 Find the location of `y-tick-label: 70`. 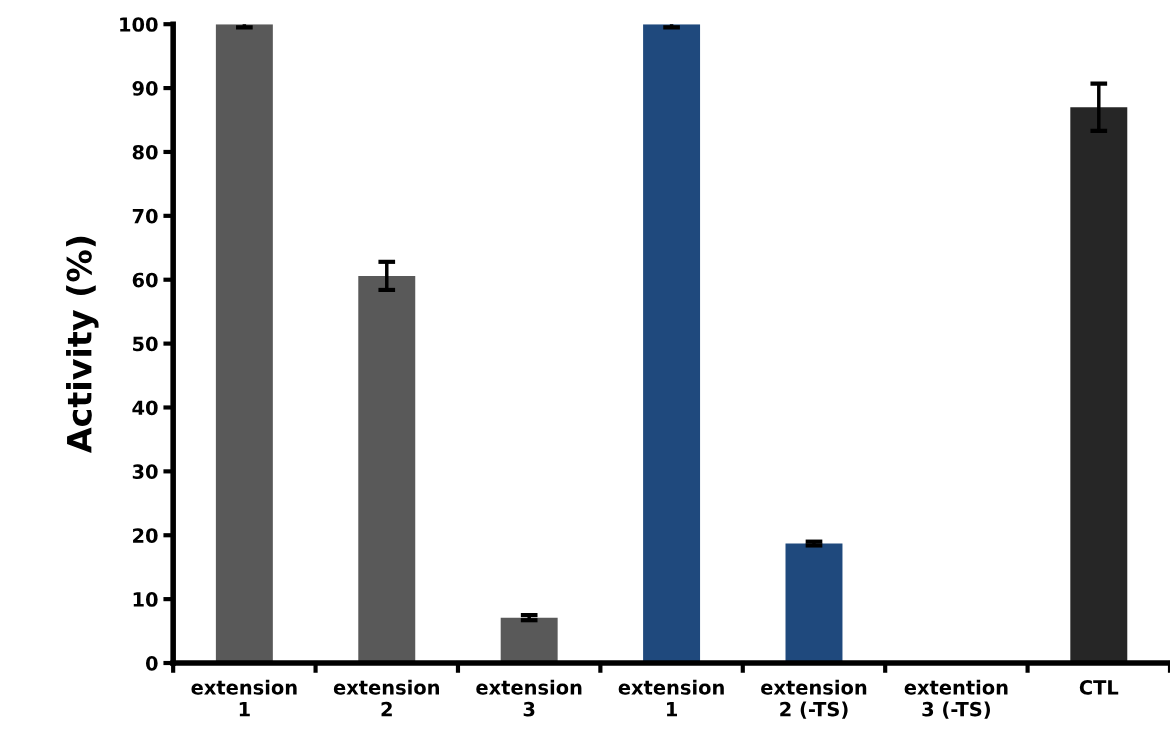

y-tick-label: 70 is located at coordinates (145, 216).